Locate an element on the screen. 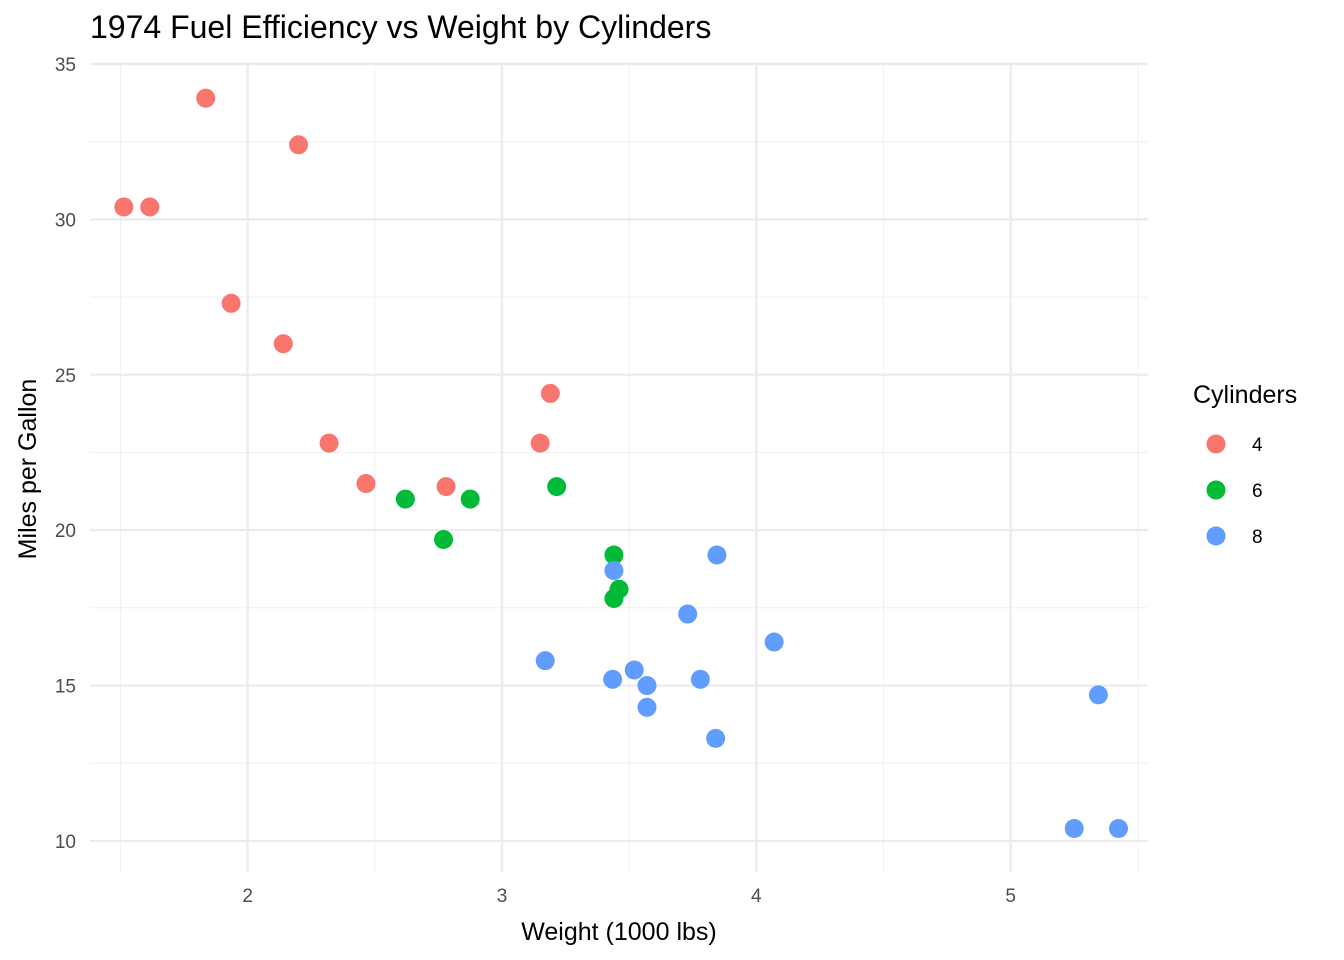 The image size is (1344, 960). x-tick-label: 4 is located at coordinates (756, 896).